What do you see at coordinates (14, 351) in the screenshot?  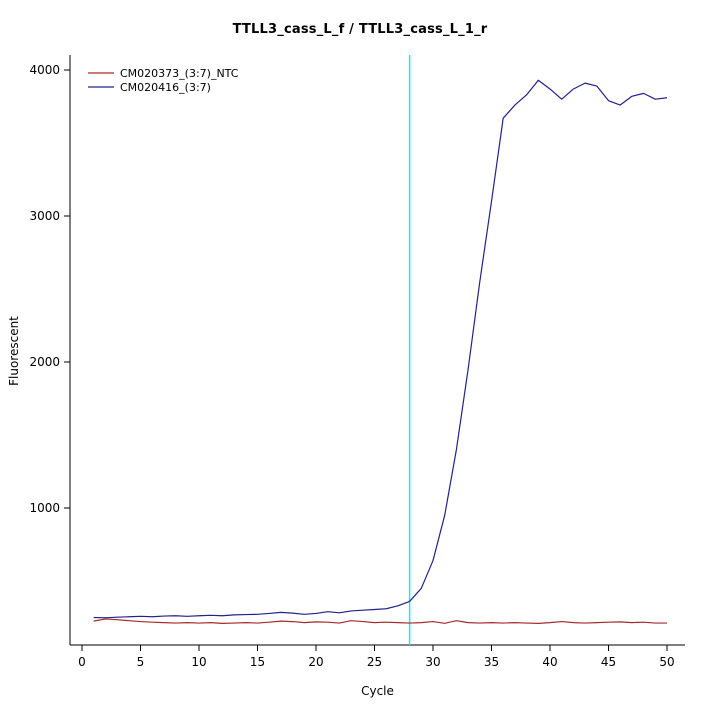 I see `y-axis-label: Fluorescent` at bounding box center [14, 351].